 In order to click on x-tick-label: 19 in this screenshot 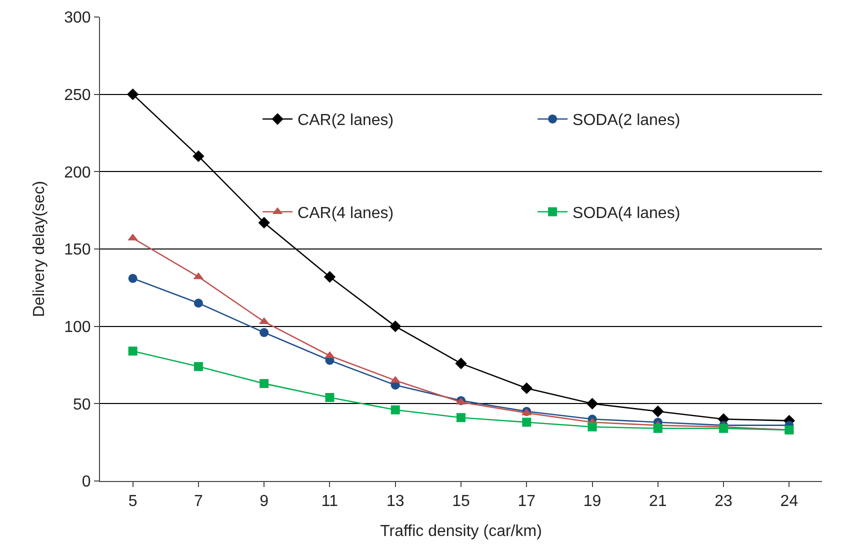, I will do `click(592, 501)`.